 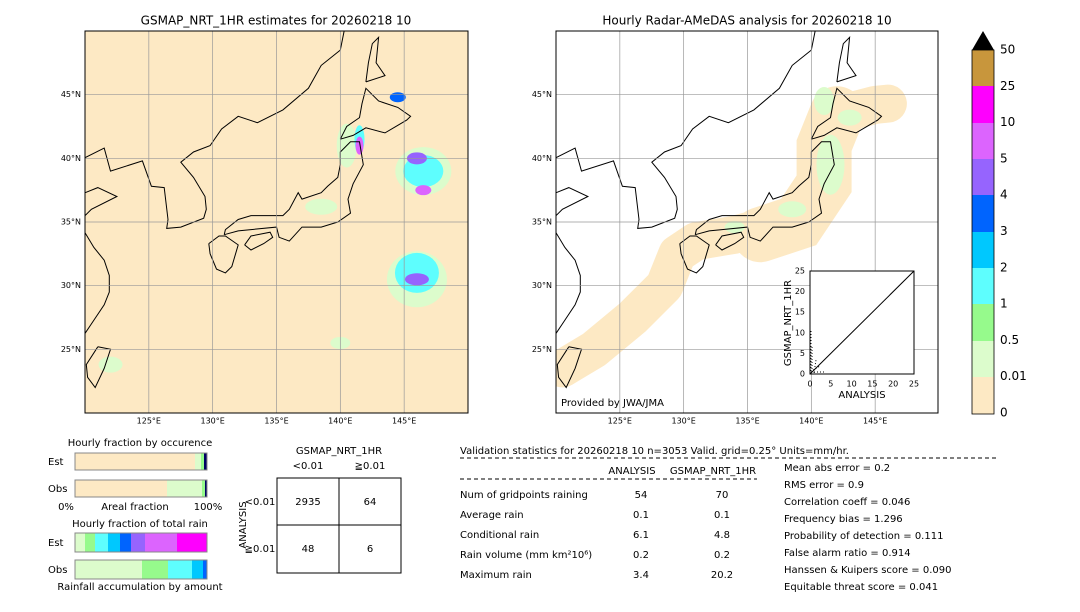 What do you see at coordinates (811, 421) in the screenshot?
I see `lon-label: 140°E` at bounding box center [811, 421].